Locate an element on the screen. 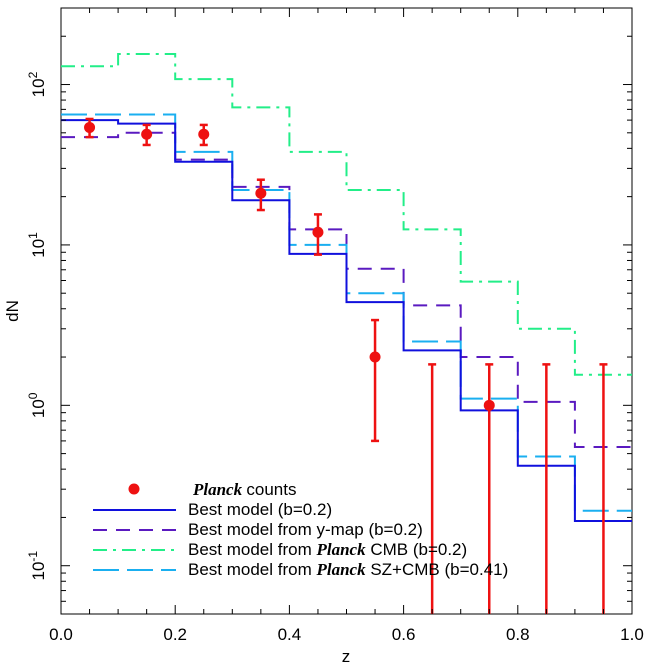 This screenshot has width=655, height=668. x-tick-label: 0.4 is located at coordinates (290, 634).